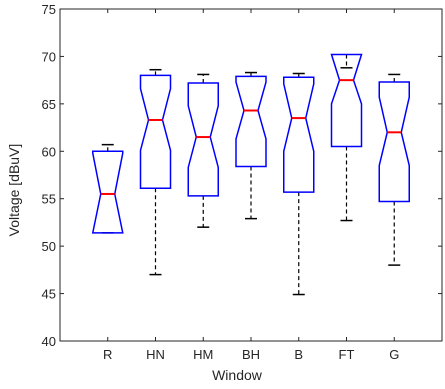 The image size is (445, 389). Describe the element at coordinates (298, 354) in the screenshot. I see `x-tick-label: B` at that location.